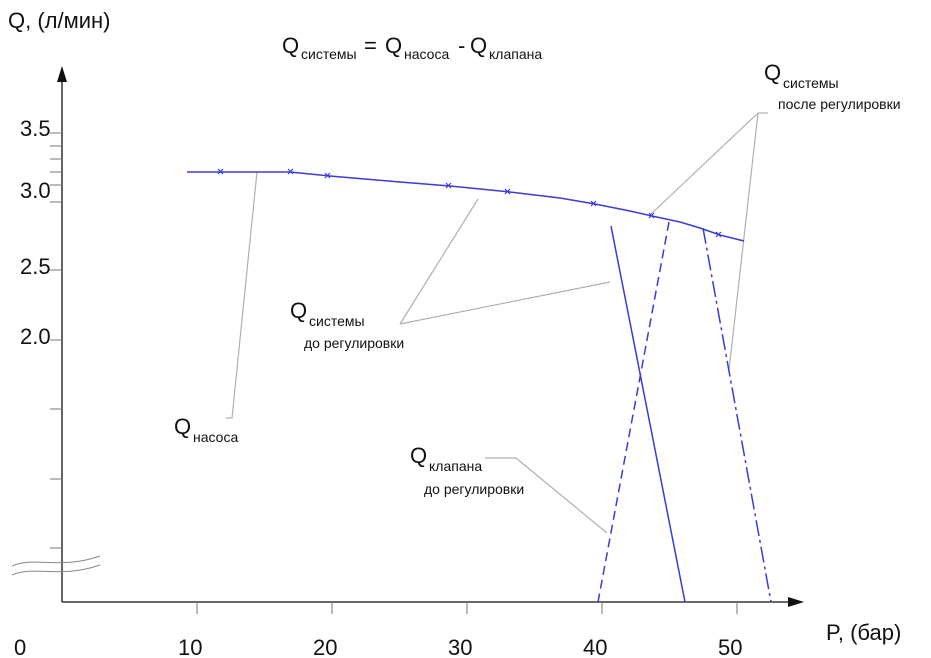  I want to click on formula-sub-system: системы, so click(329, 54).